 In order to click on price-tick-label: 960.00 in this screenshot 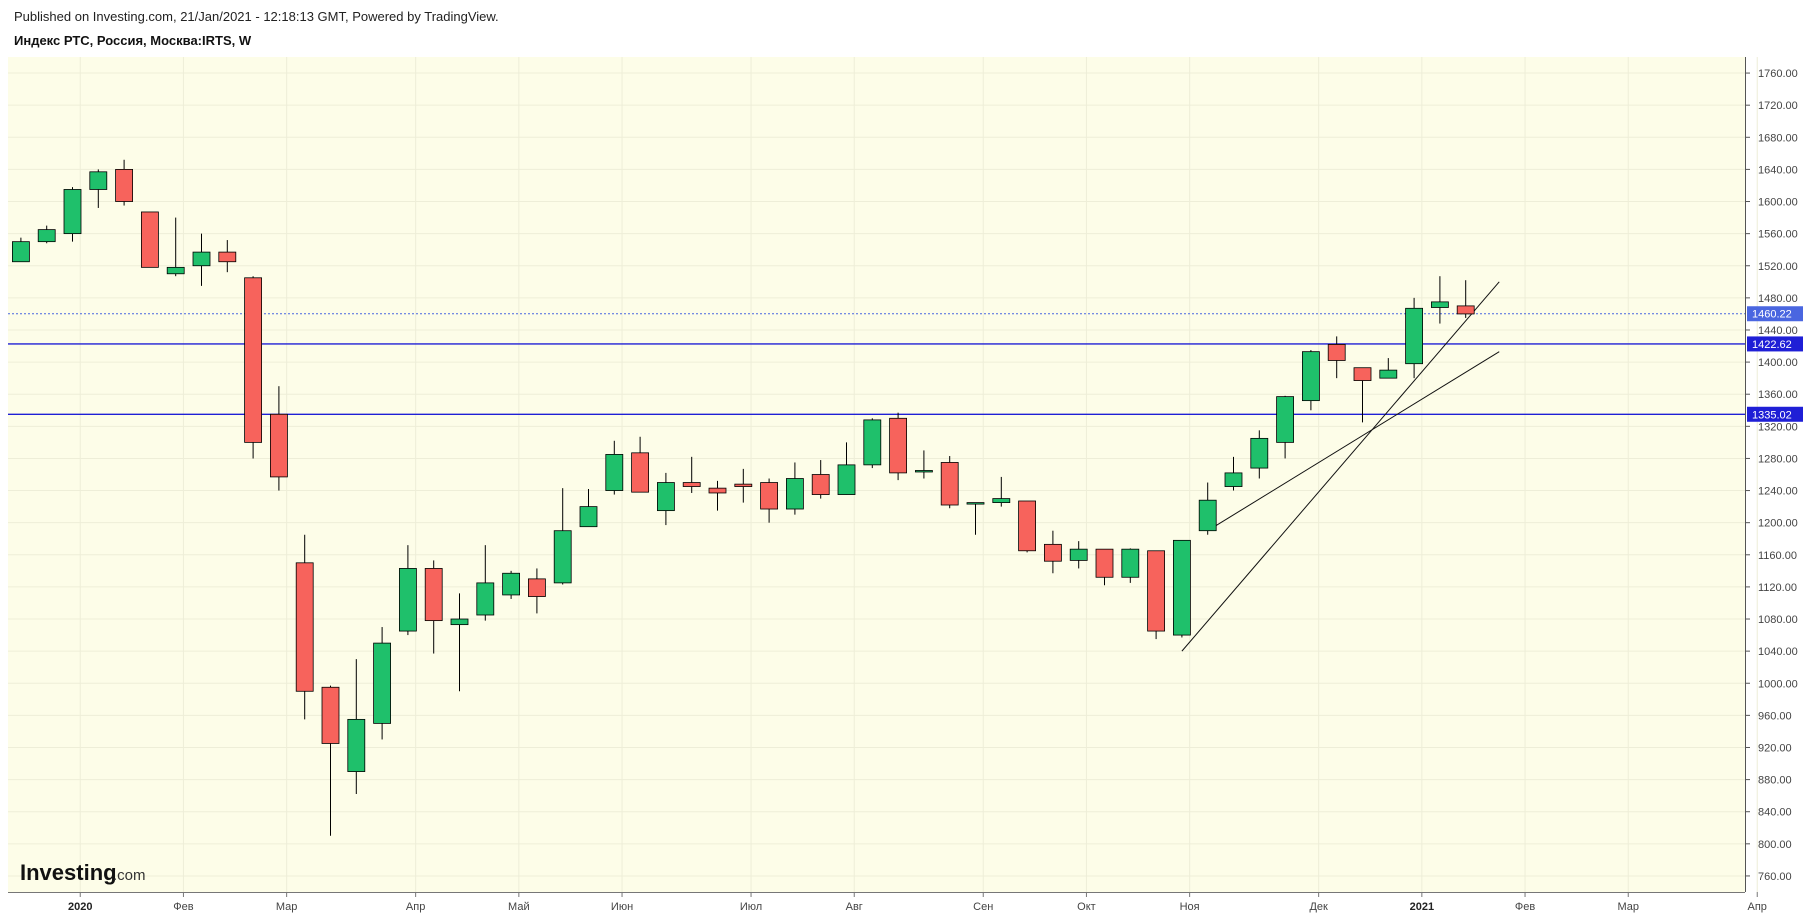, I will do `click(1775, 716)`.